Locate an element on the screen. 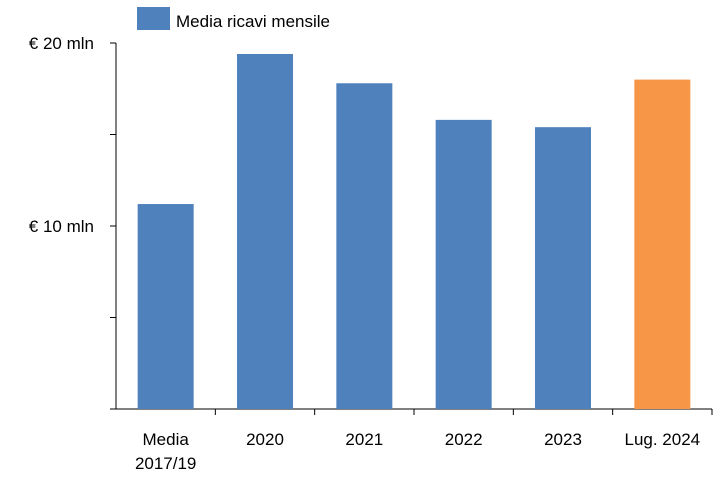 The height and width of the screenshot is (477, 718). y-tick-label: € 20 mln is located at coordinates (61, 43).